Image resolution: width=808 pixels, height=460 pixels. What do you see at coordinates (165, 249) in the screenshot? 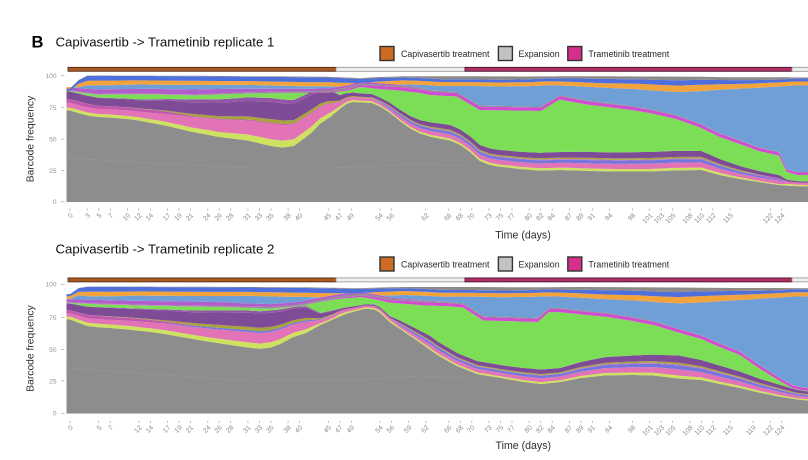
I see `svg-text:Capivasertib -> Trametinib rep: Capivasertib -> Trametinib replicate 2` at bounding box center [165, 249].